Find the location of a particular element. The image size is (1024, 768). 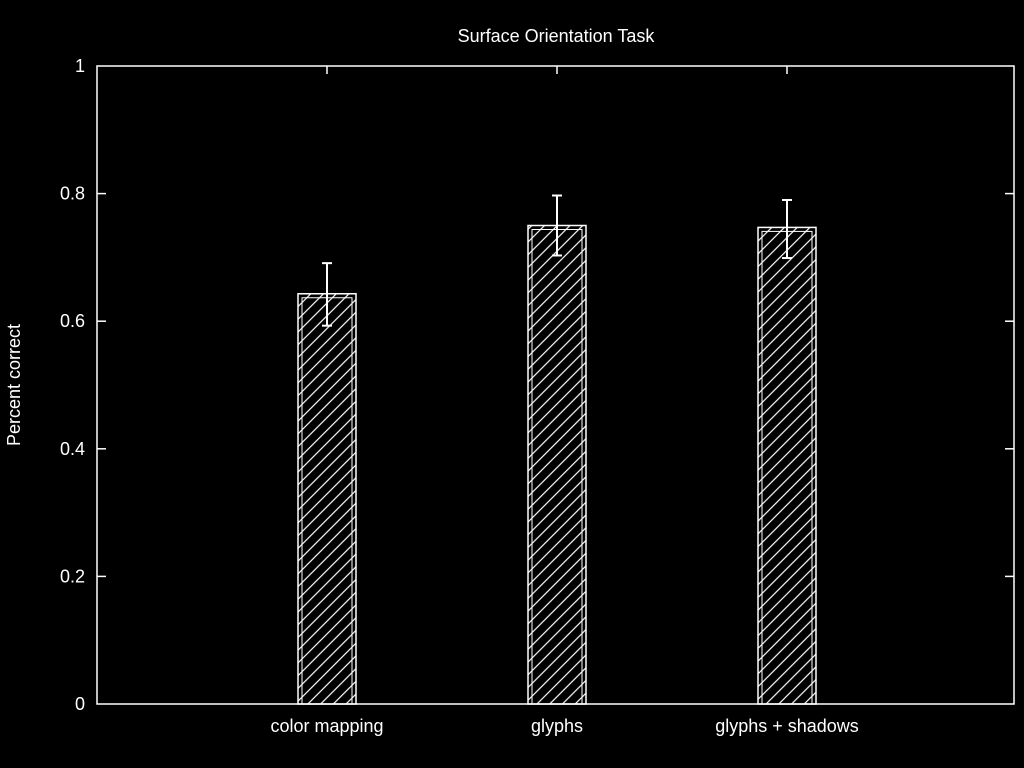

x-tick-label: glyphs is located at coordinates (557, 726).